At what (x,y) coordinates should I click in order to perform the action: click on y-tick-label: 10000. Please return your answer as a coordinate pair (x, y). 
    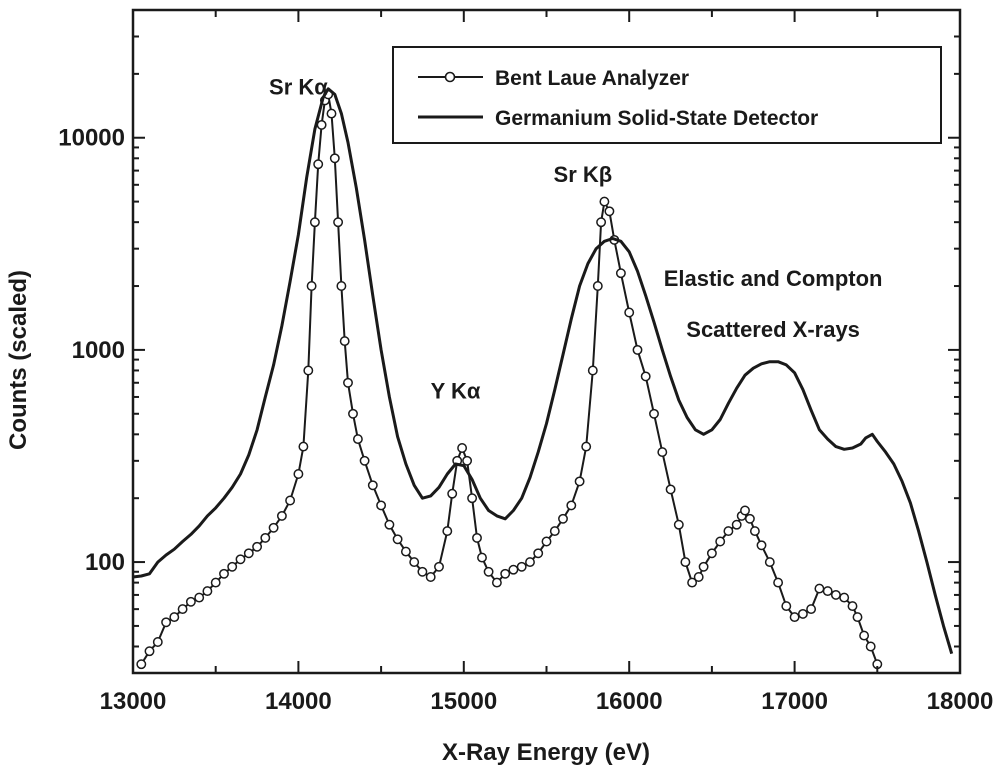
    Looking at the image, I should click on (91, 138).